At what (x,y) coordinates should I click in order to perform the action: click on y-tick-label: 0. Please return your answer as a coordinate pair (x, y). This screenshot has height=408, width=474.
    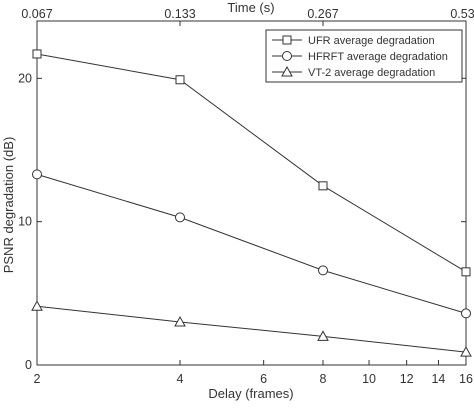
    Looking at the image, I should click on (28, 365).